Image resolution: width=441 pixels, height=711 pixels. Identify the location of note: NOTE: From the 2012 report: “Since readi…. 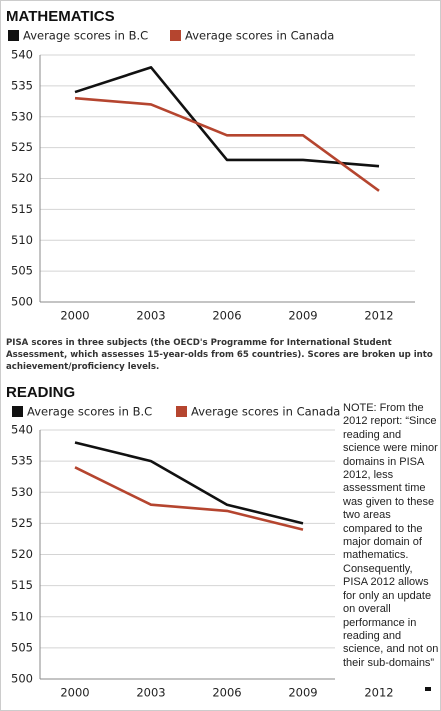
(391, 535).